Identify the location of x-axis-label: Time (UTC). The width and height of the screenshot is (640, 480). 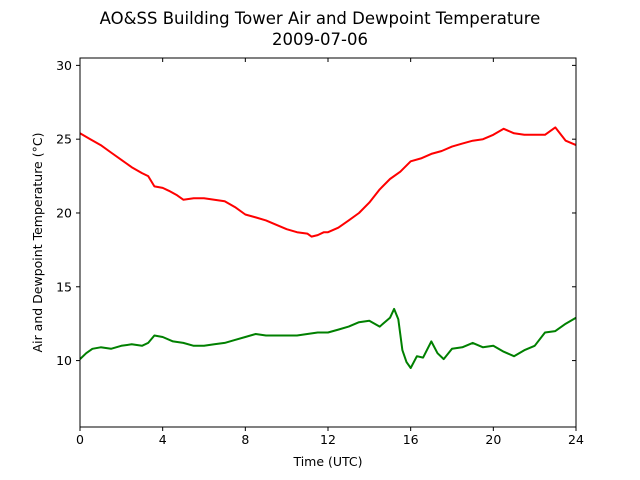
(327, 461).